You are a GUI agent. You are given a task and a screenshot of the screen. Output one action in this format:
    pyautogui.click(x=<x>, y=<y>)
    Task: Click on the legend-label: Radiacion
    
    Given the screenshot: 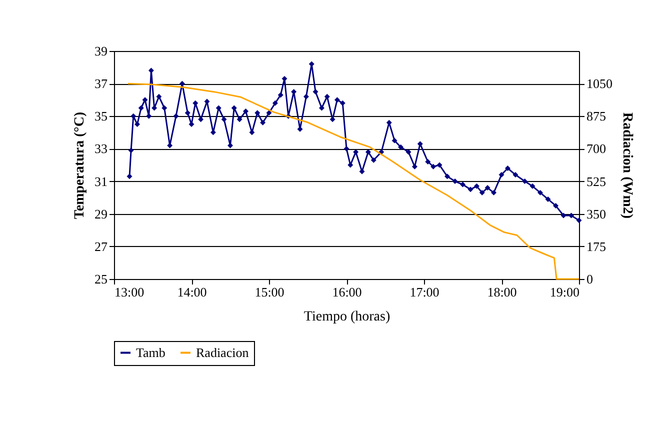 What is the action you would take?
    pyautogui.click(x=223, y=352)
    